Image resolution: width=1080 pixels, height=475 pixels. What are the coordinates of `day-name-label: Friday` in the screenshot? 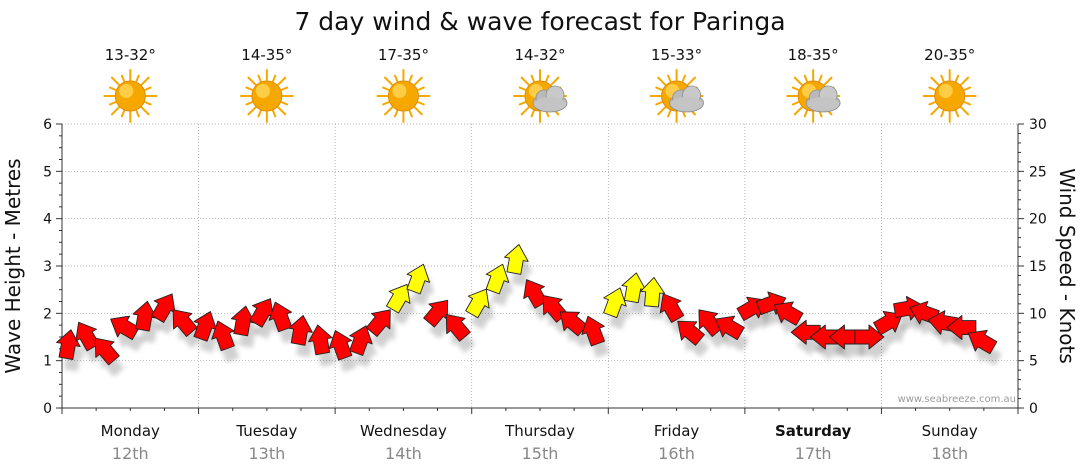 It's located at (677, 431).